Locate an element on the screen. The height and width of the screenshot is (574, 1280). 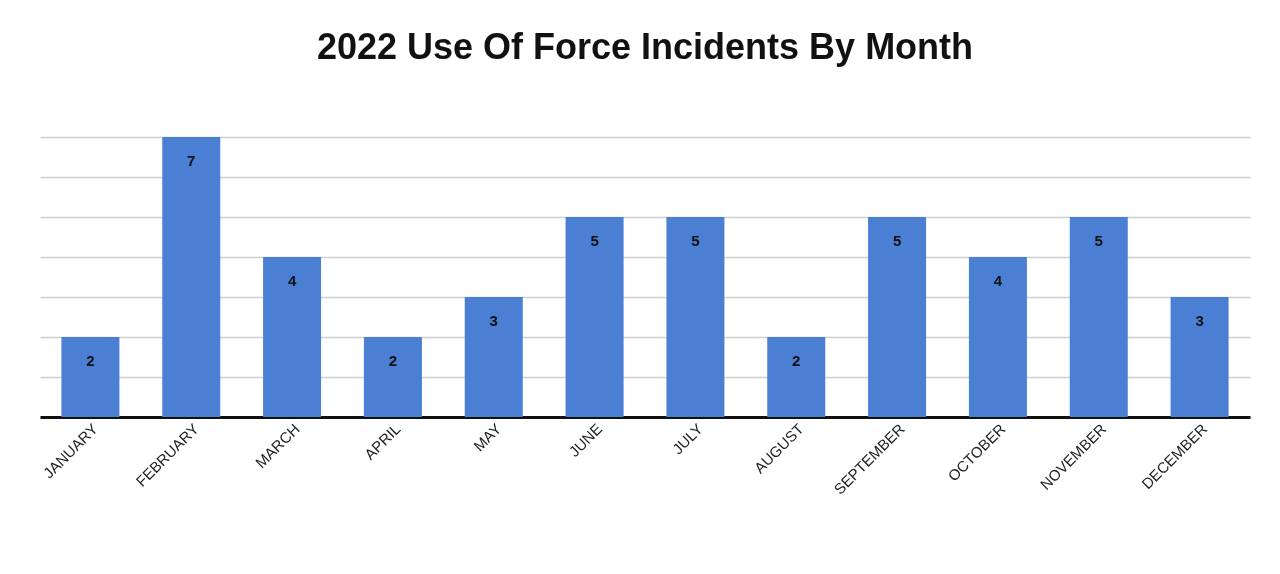
data-label: 7 is located at coordinates (191, 160).